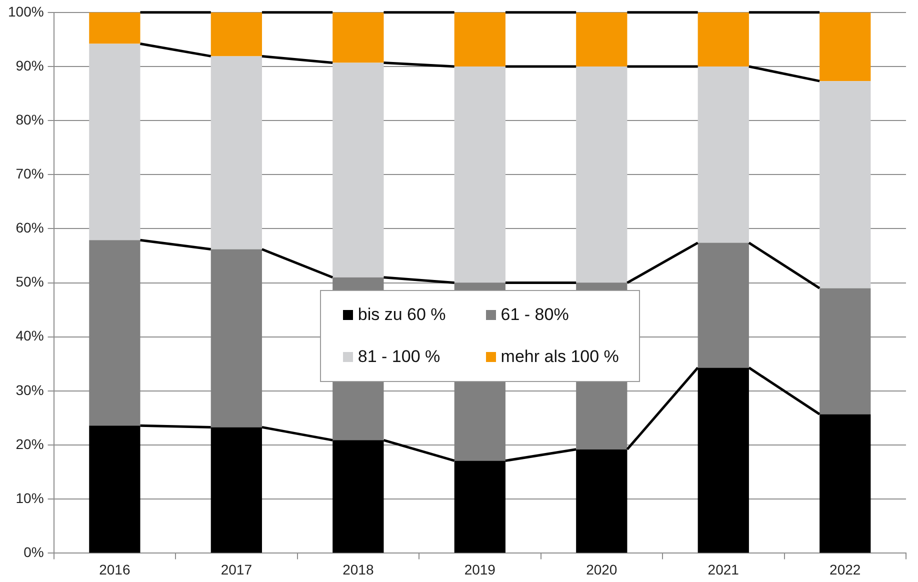  What do you see at coordinates (30, 282) in the screenshot?
I see `y-tick-label: 50%` at bounding box center [30, 282].